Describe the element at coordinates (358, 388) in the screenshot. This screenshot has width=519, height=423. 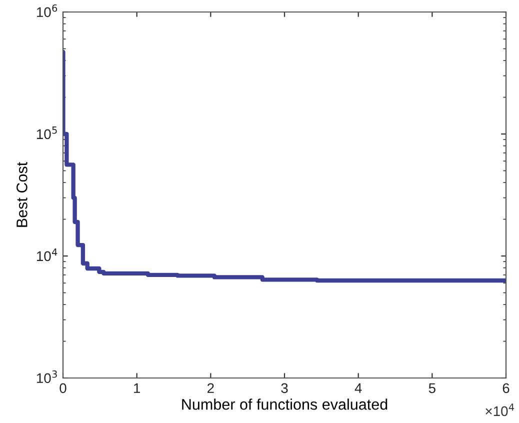
I see `x-tick-label: 4` at that location.